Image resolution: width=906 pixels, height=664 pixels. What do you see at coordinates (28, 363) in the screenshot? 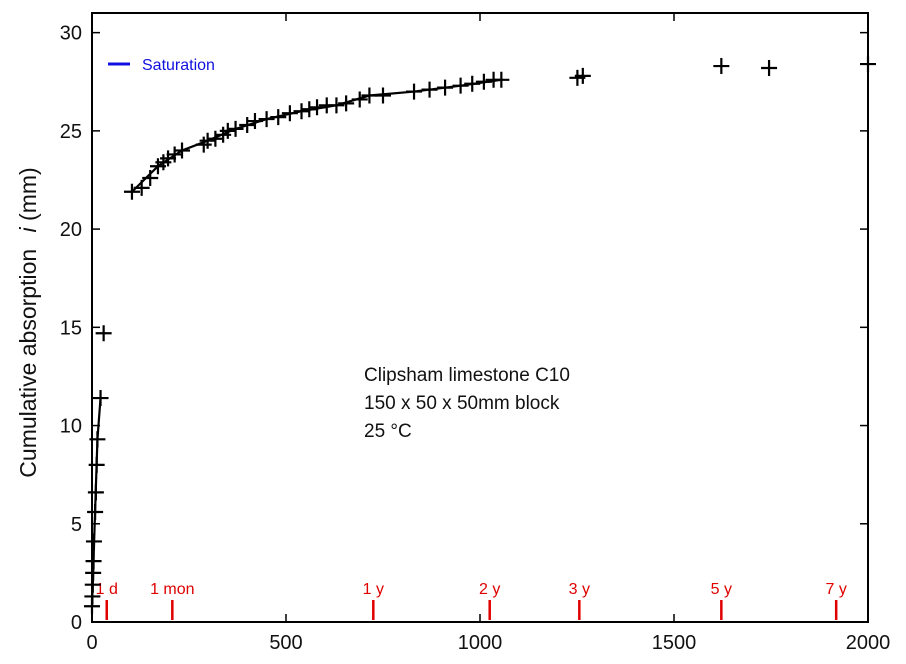
I see `y-axis-title-main: Cumulative absorption` at bounding box center [28, 363].